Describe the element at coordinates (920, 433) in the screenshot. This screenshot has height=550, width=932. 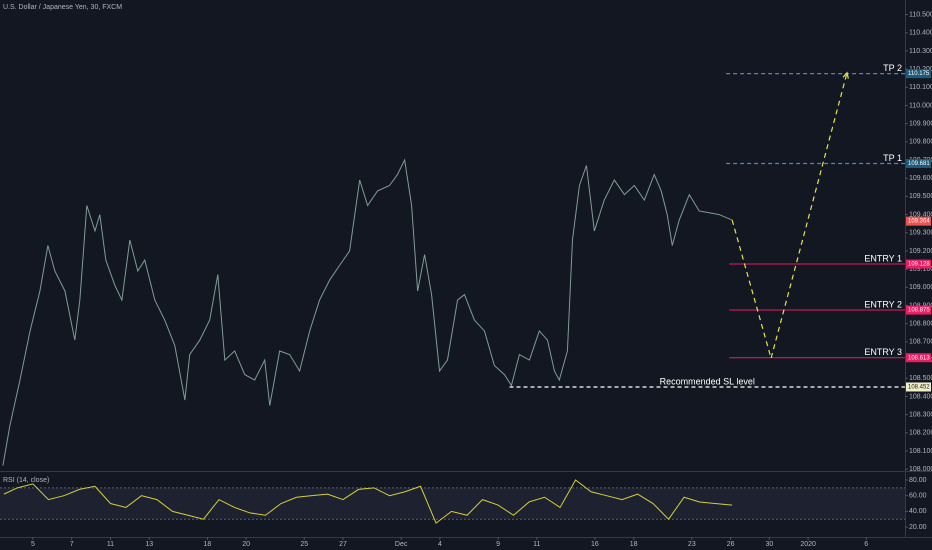
I see `y-tick-label: 108.200` at that location.